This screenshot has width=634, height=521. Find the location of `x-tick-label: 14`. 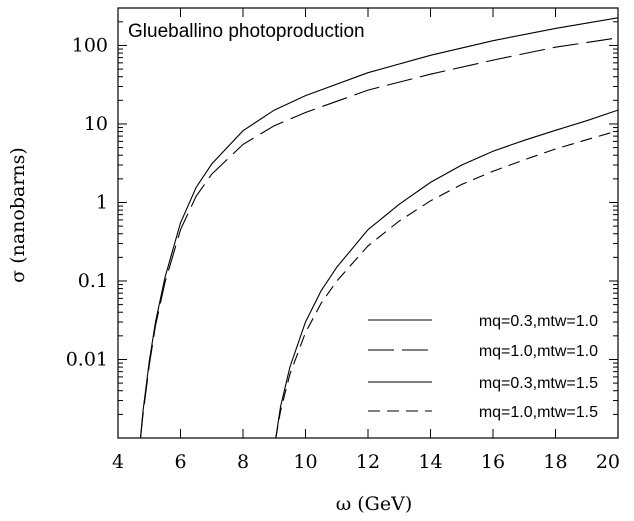

x-tick-label: 14 is located at coordinates (430, 462).